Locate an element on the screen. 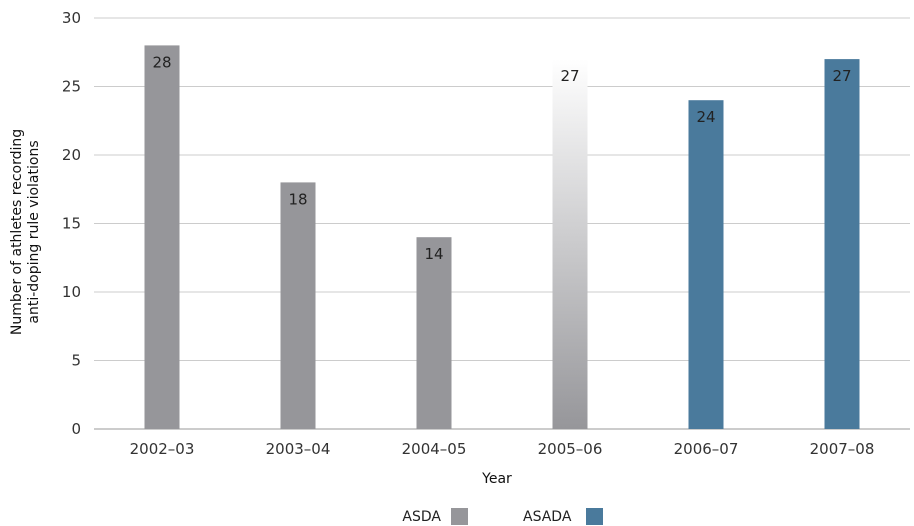 Image resolution: width=914 pixels, height=526 pixels. x-axis-title: Year is located at coordinates (496, 479).